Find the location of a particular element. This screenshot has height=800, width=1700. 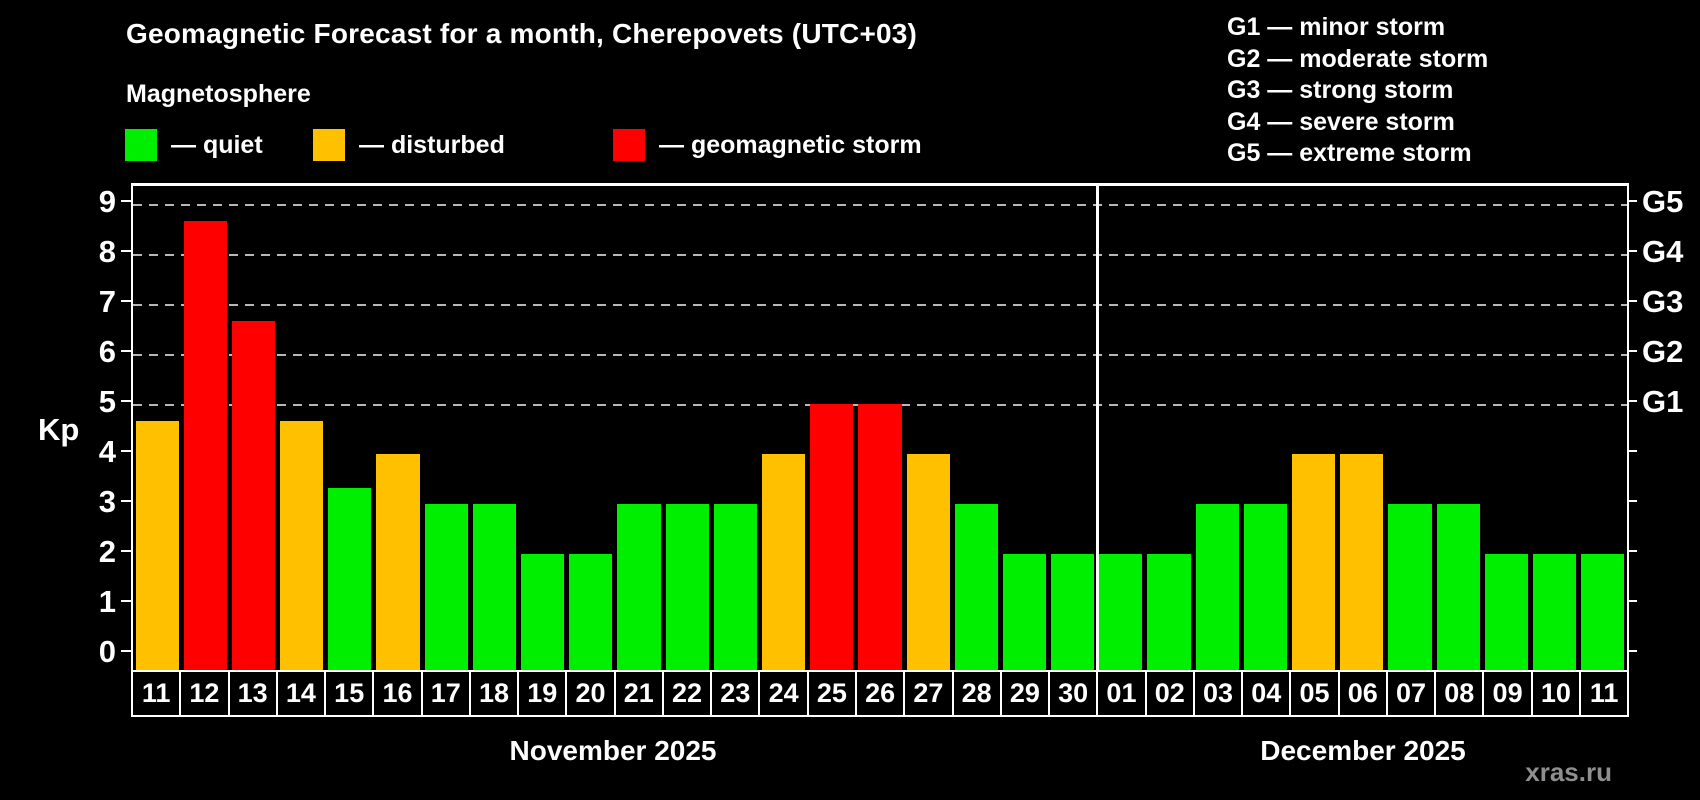

day-label-19: 19 is located at coordinates (542, 693).